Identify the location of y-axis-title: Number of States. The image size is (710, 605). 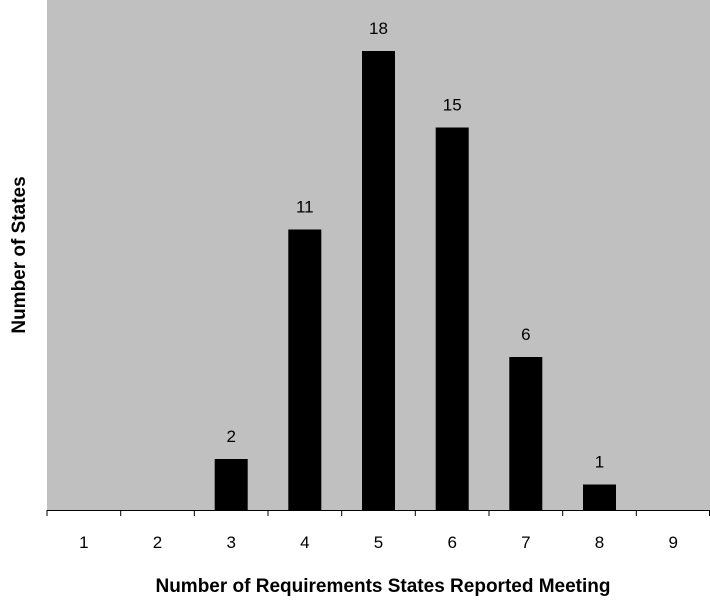
(19, 254).